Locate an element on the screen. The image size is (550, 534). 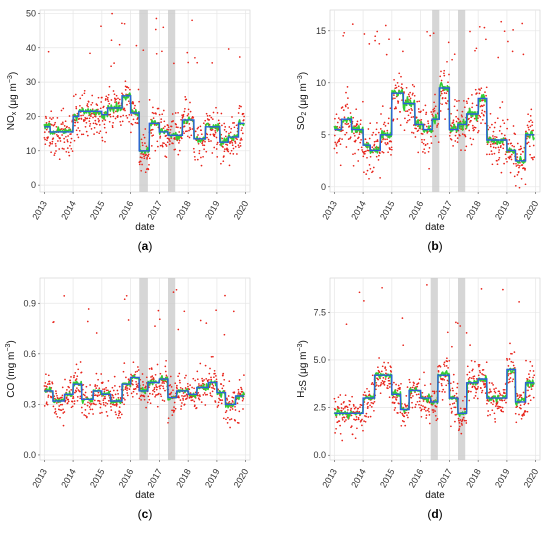
x-tick-label: 2018 is located at coordinates (473, 210).